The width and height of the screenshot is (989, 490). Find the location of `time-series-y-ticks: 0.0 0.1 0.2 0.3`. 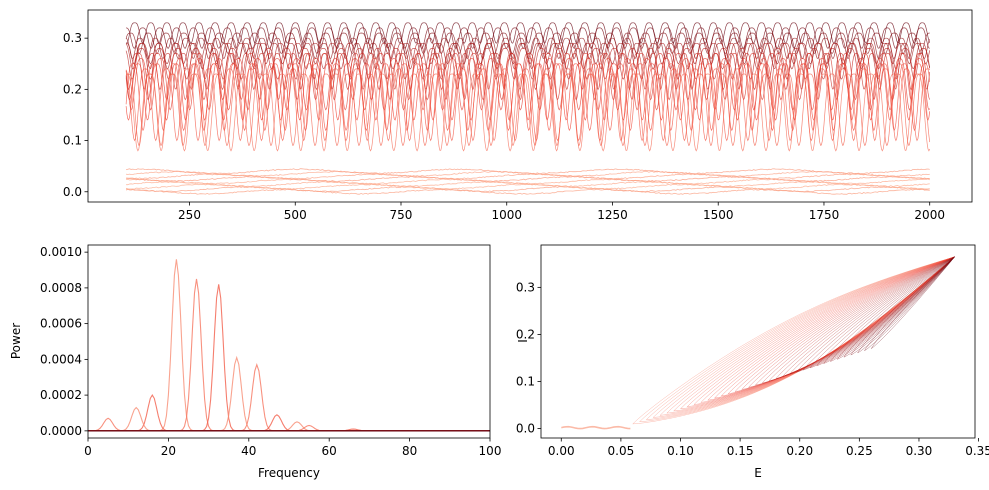

time-series-y-ticks: 0.0 0.1 0.2 0.3 is located at coordinates (75, 115).